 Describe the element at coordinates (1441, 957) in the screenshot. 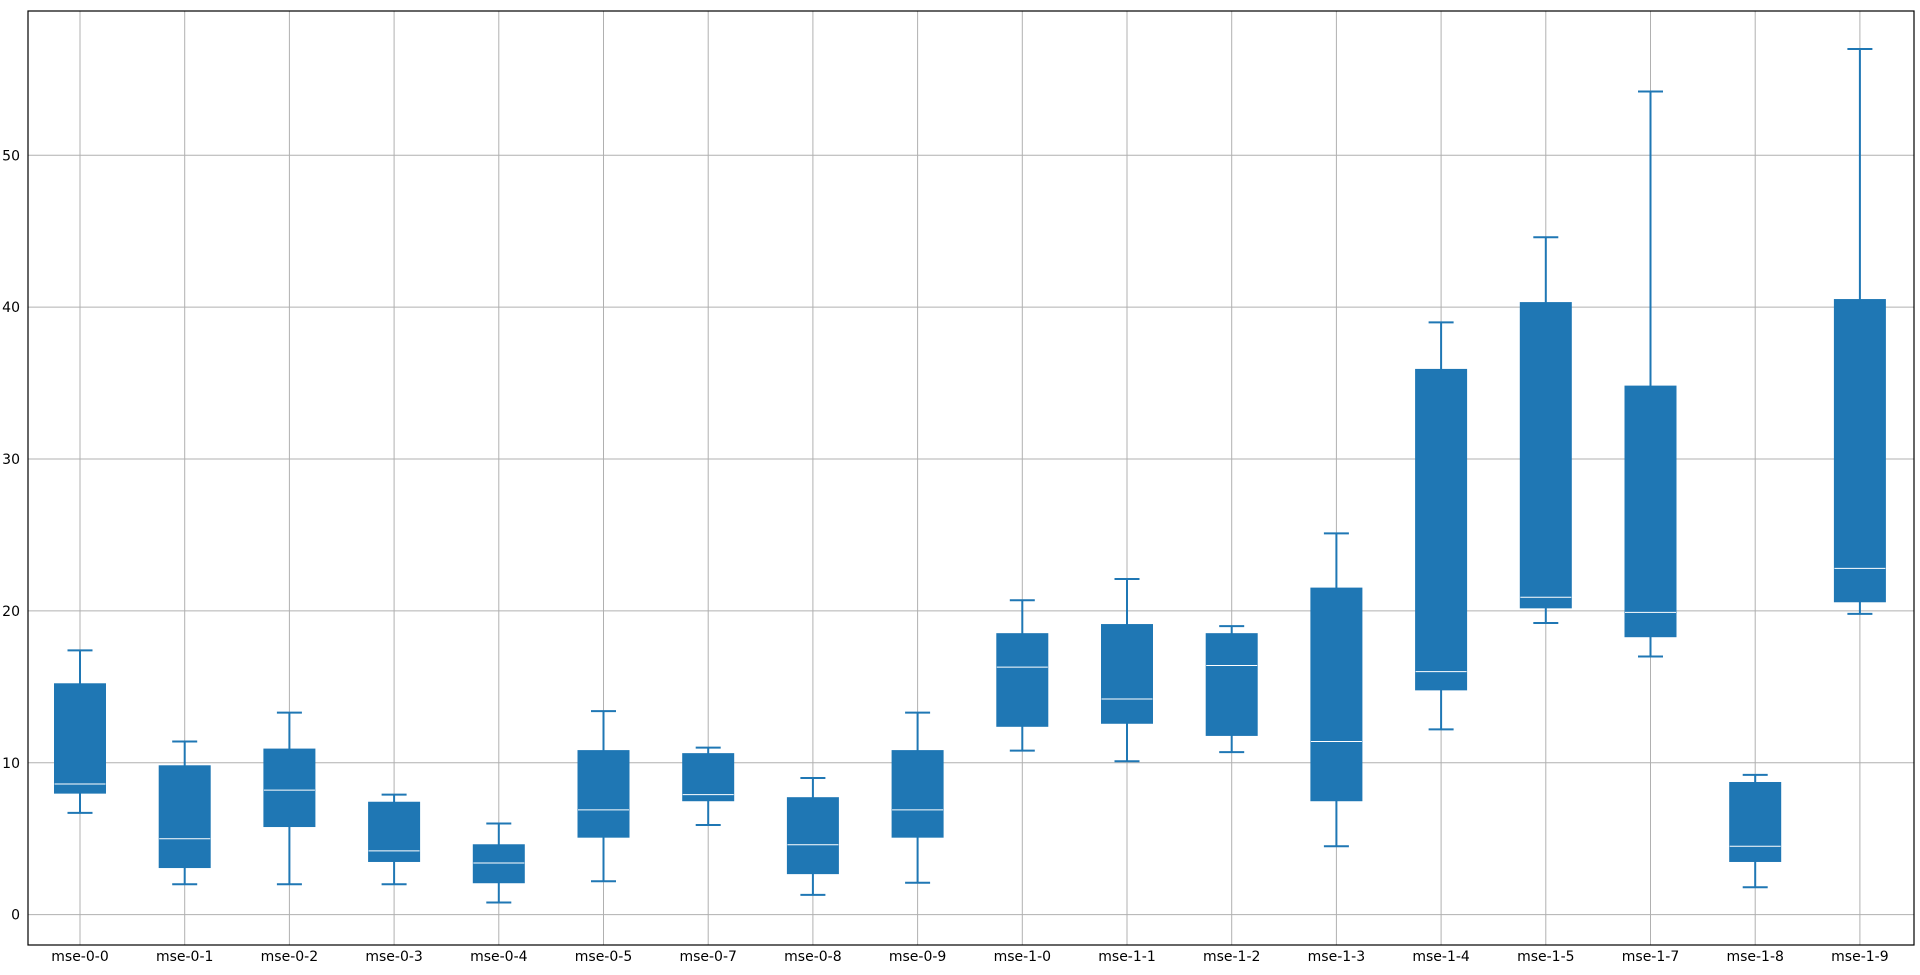

I see `x-tick-label: mse-1-4` at that location.